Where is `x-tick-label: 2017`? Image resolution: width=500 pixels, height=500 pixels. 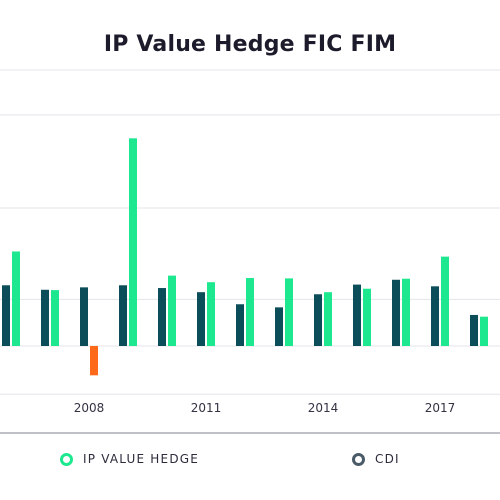
x-tick-label: 2017 is located at coordinates (440, 408).